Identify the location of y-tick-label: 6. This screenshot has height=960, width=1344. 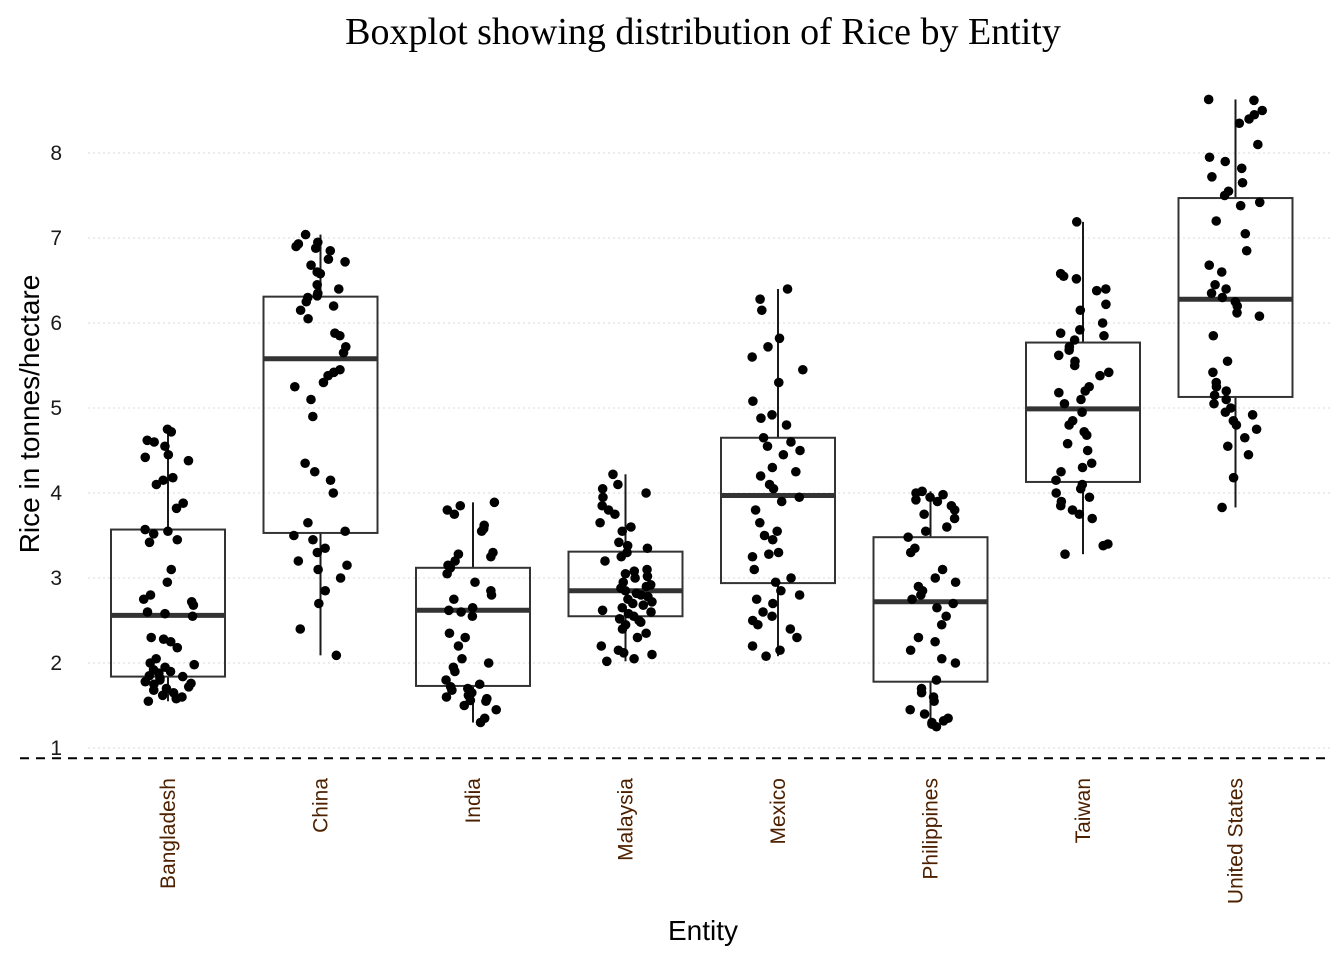
(56, 323).